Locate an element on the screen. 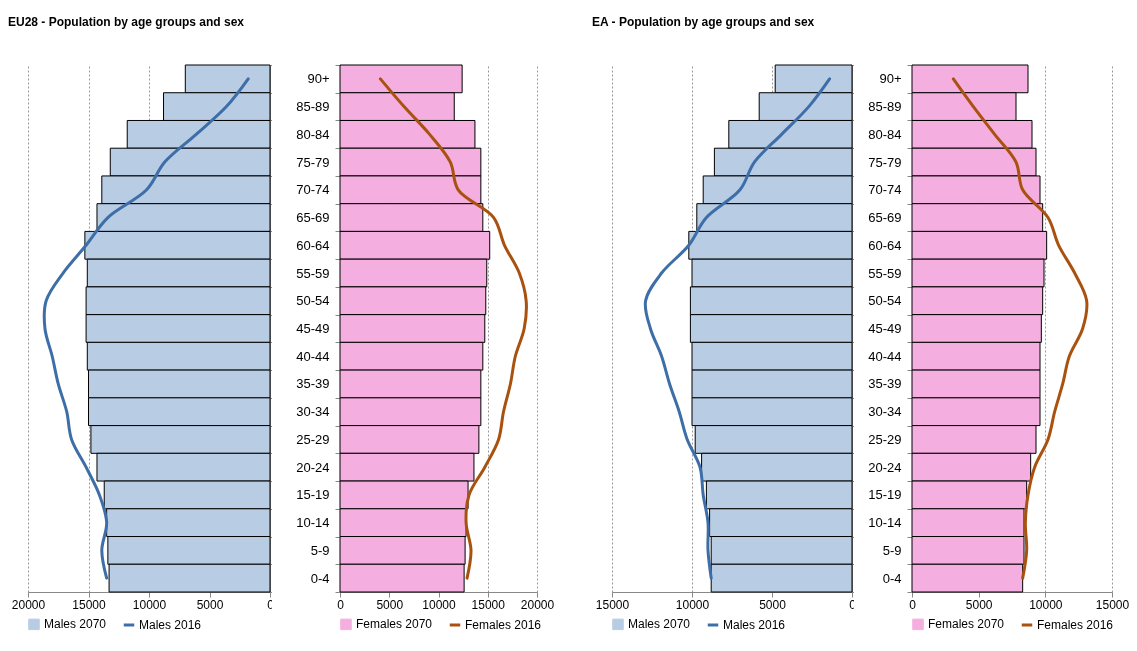 This screenshot has height=651, width=1137. chart-title: EU28 - Population by age groups and sex is located at coordinates (126, 22).